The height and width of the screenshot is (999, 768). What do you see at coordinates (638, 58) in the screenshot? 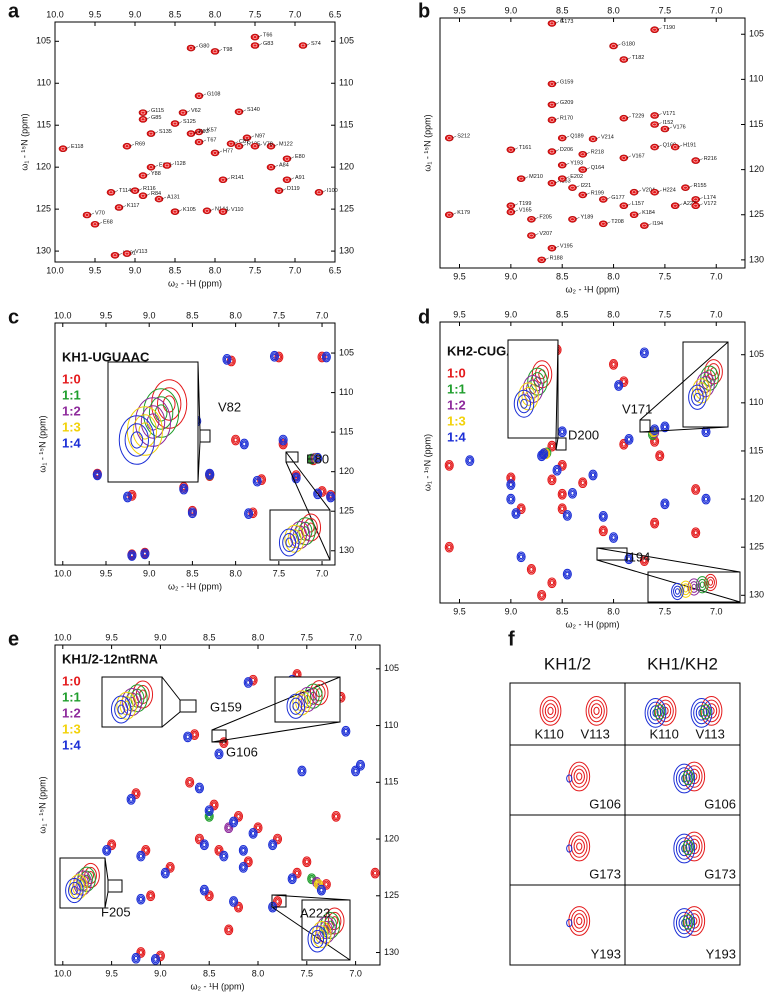
I see `peak-label: T182` at bounding box center [638, 58].